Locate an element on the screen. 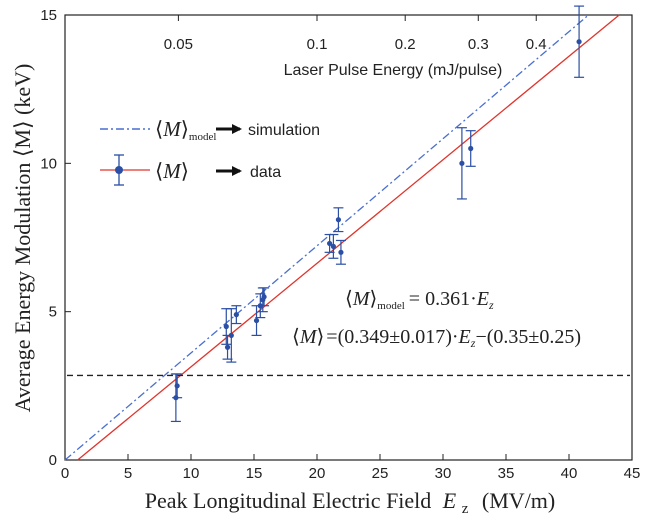 The width and height of the screenshot is (665, 520). equation-fit-var-sub: z is located at coordinates (473, 343).